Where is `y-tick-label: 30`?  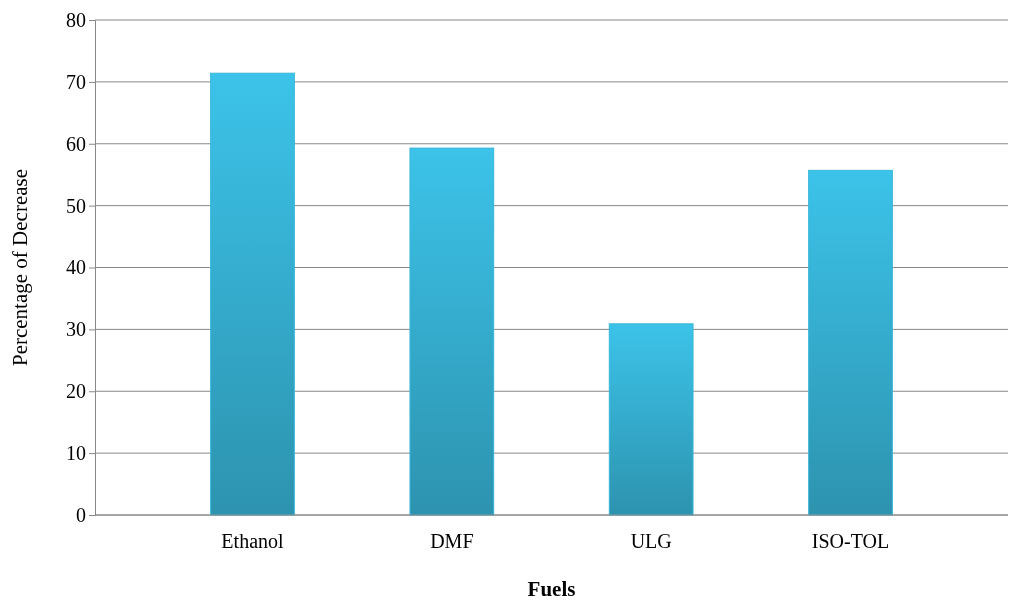
y-tick-label: 30 is located at coordinates (76, 329).